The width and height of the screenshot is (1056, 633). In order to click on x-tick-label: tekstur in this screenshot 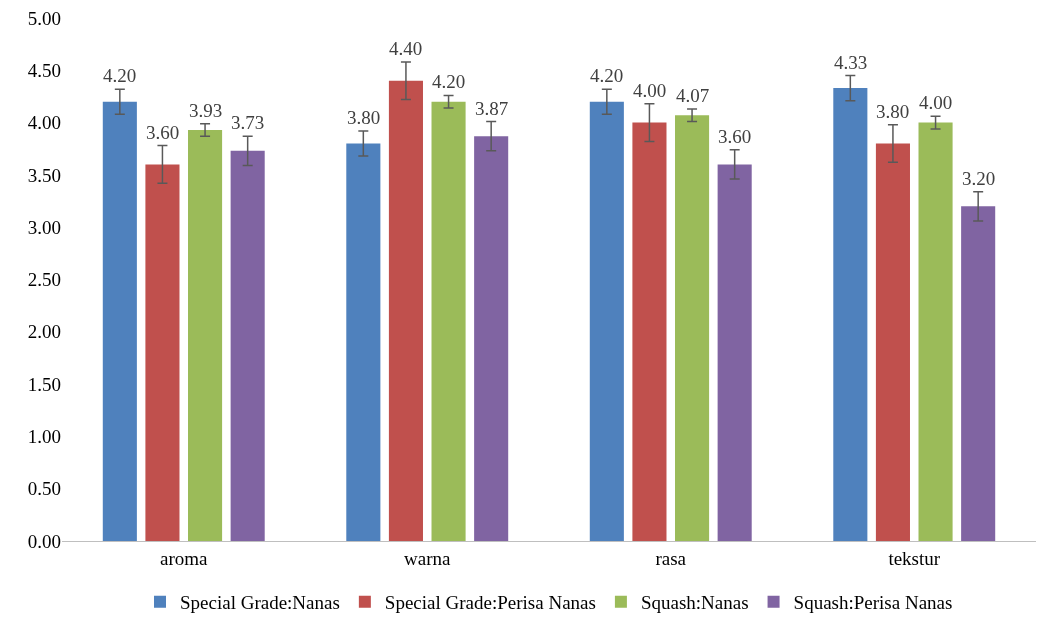, I will do `click(914, 558)`.